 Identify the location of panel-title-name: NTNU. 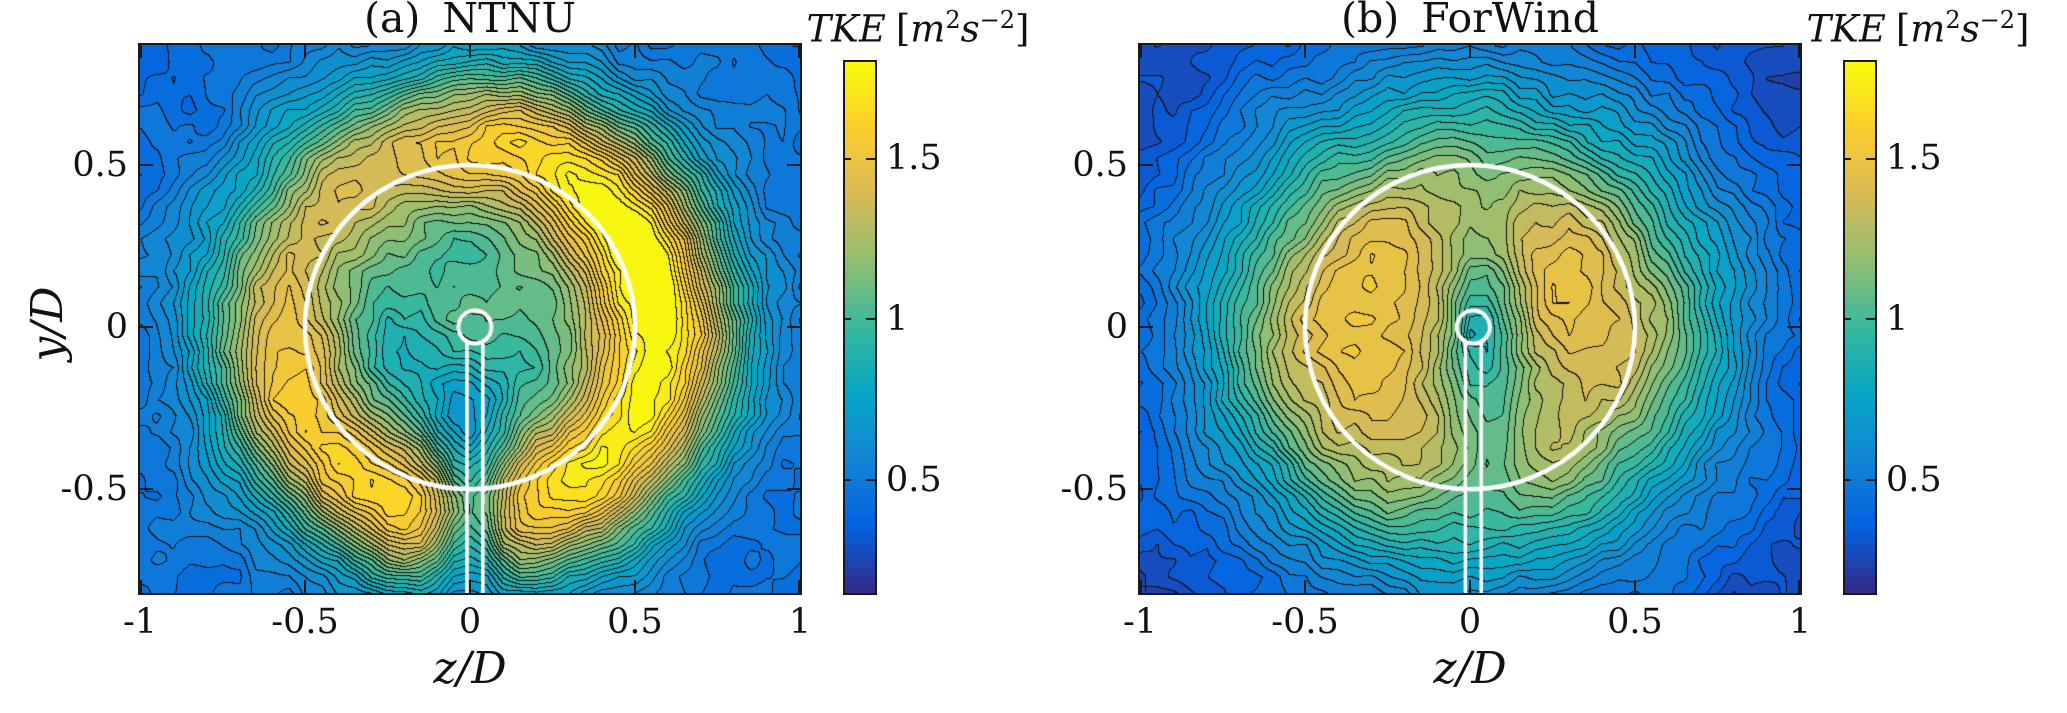
(509, 21).